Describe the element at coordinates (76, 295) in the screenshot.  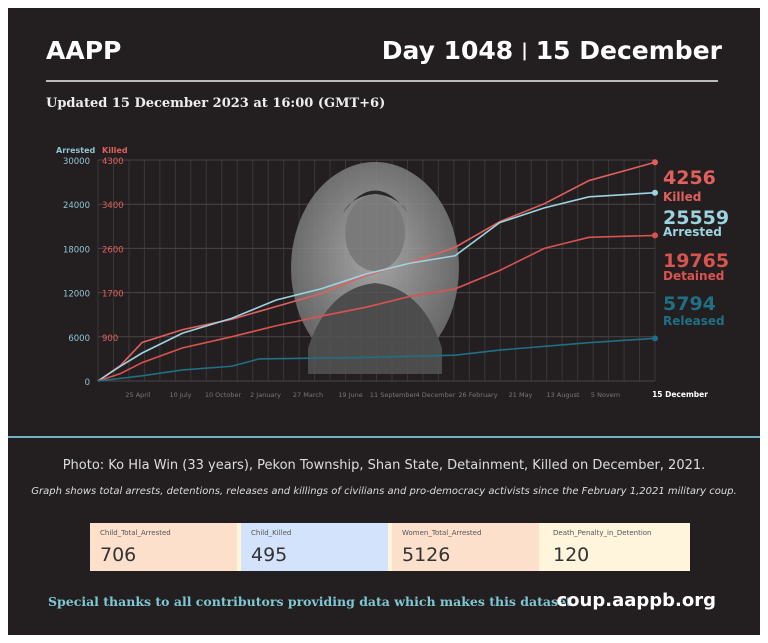
I see `left-tick-label: 12000` at that location.